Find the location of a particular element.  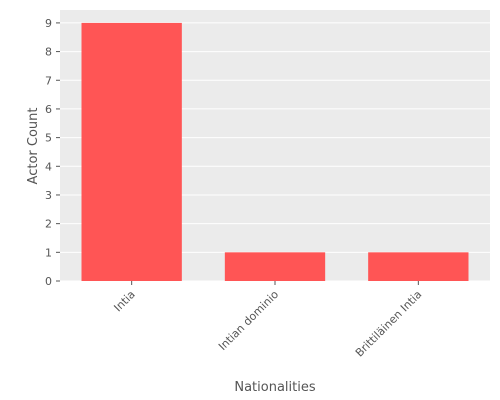

y-tick-label: 9 is located at coordinates (48, 23).